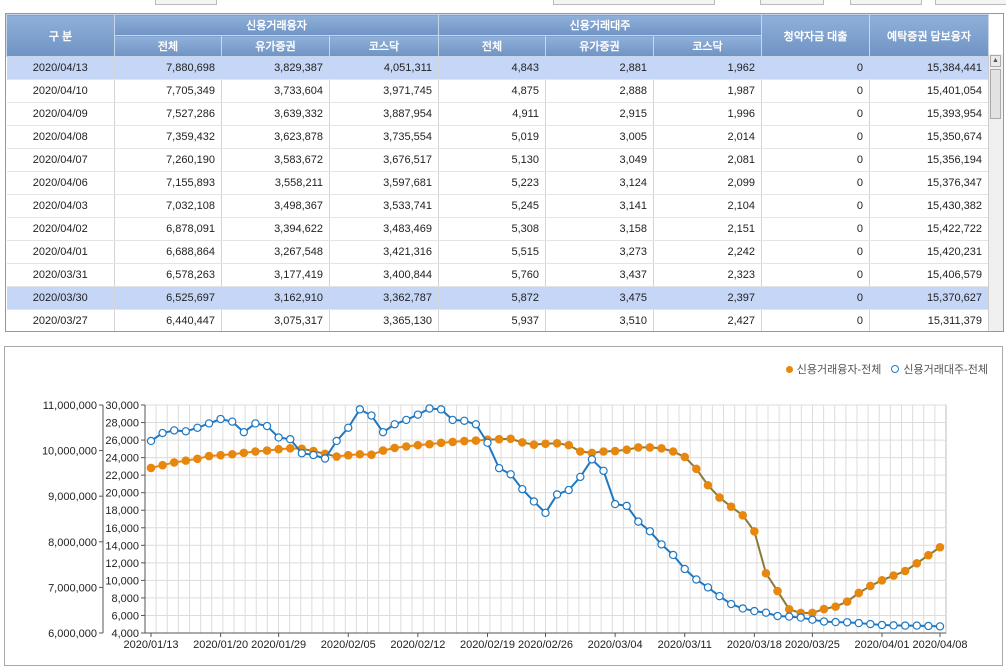  Describe the element at coordinates (168, 91) in the screenshot. I see `cell-l-total: 7,705,349` at that location.